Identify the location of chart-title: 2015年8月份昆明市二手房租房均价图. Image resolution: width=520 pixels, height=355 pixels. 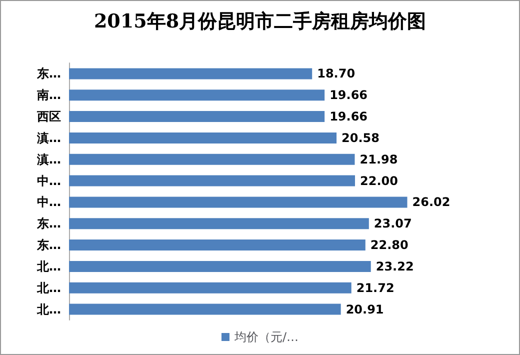
(260, 21).